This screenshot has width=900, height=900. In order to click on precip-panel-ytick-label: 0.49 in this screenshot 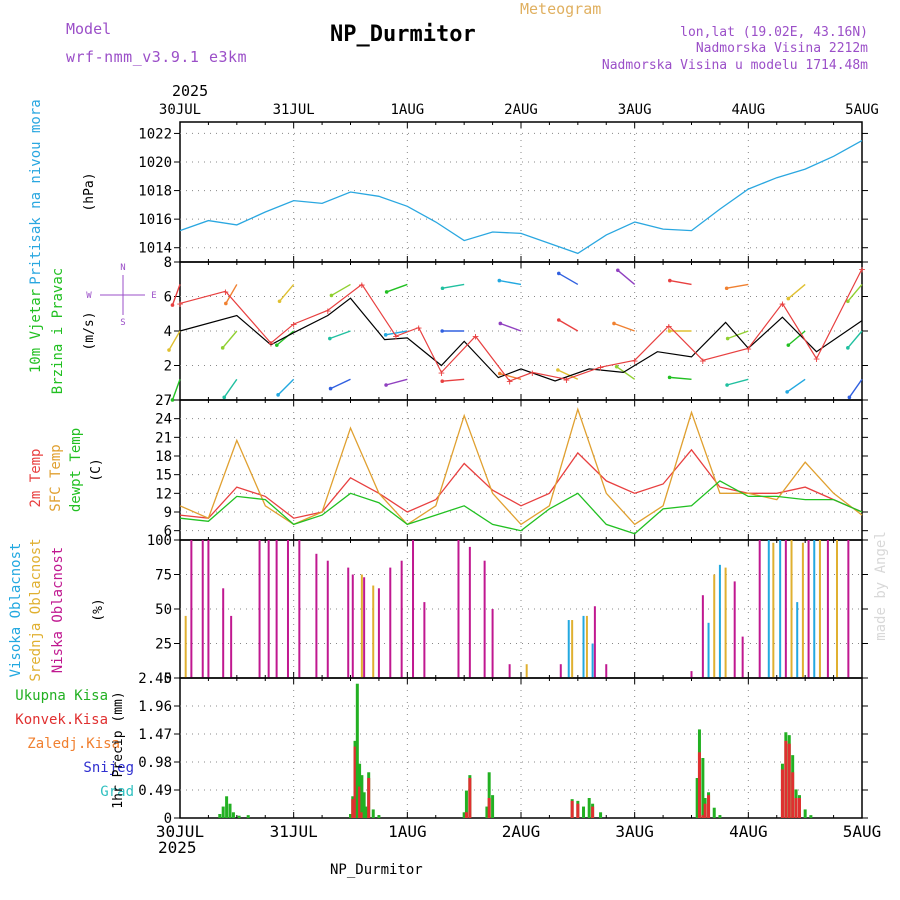, I will do `click(155, 791)`.